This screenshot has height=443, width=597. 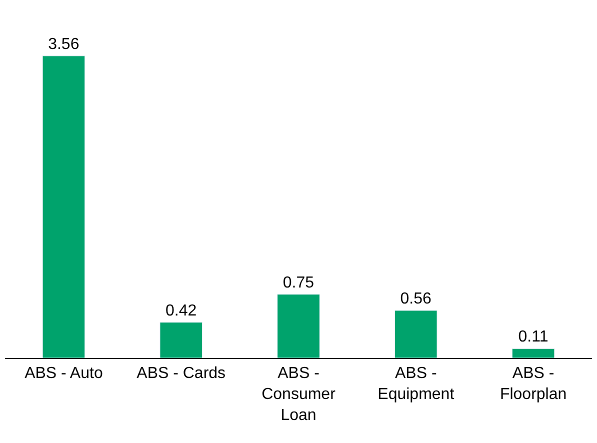 I want to click on x-tick-label: ABS - Cards, so click(x=181, y=373).